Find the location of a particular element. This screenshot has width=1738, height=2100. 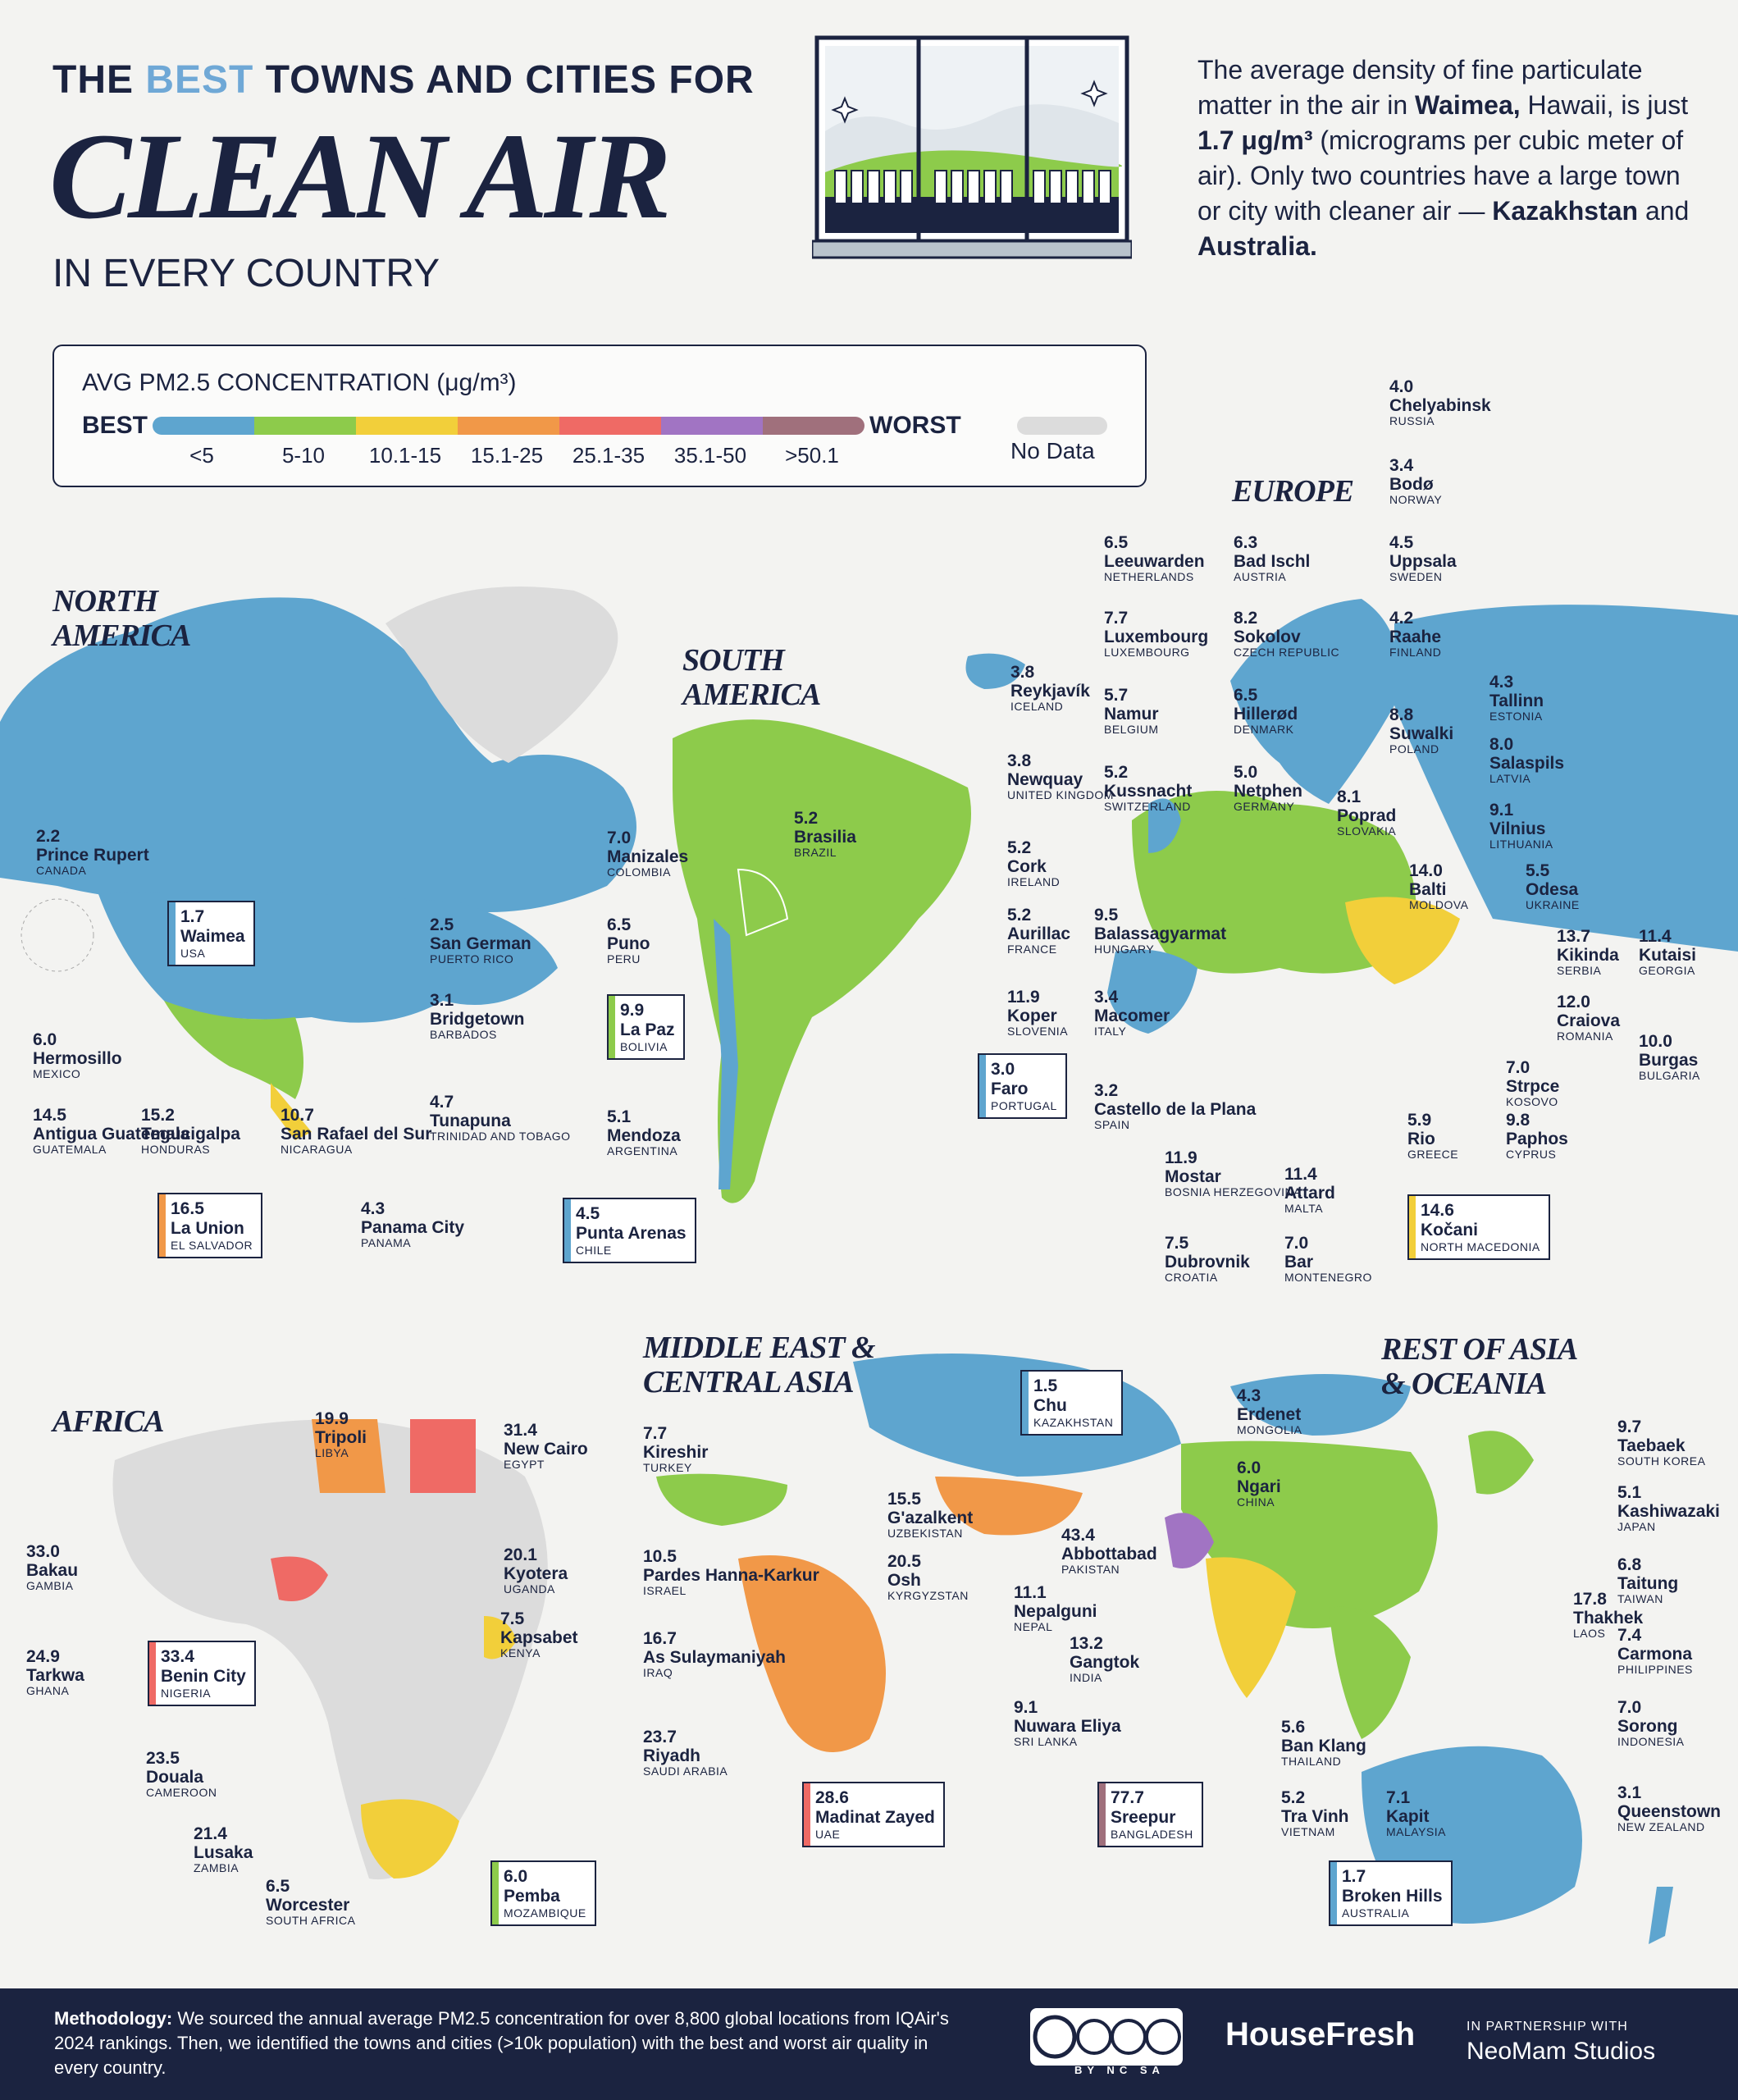

korea-japan-shape is located at coordinates (1501, 1463).